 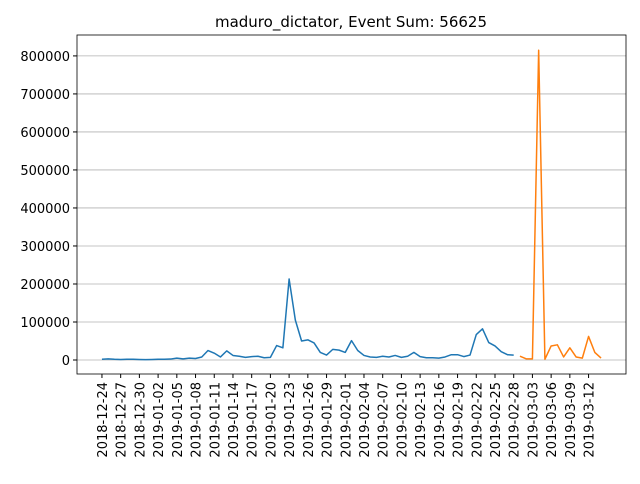 I want to click on x-tick-label: 2018-12-27, so click(x=122, y=420).